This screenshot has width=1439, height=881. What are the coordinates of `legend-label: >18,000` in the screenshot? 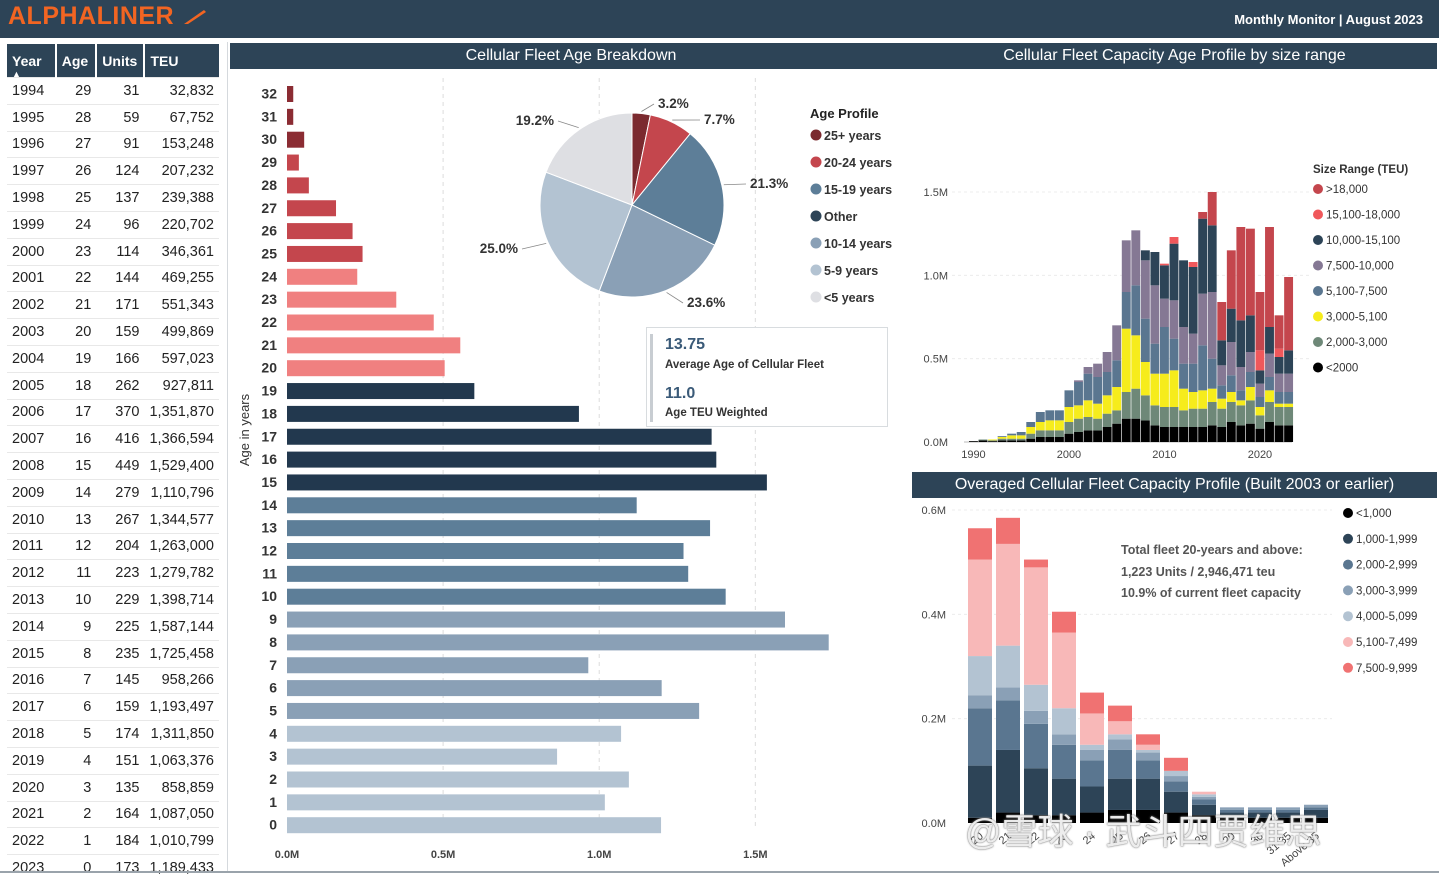 It's located at (1347, 190).